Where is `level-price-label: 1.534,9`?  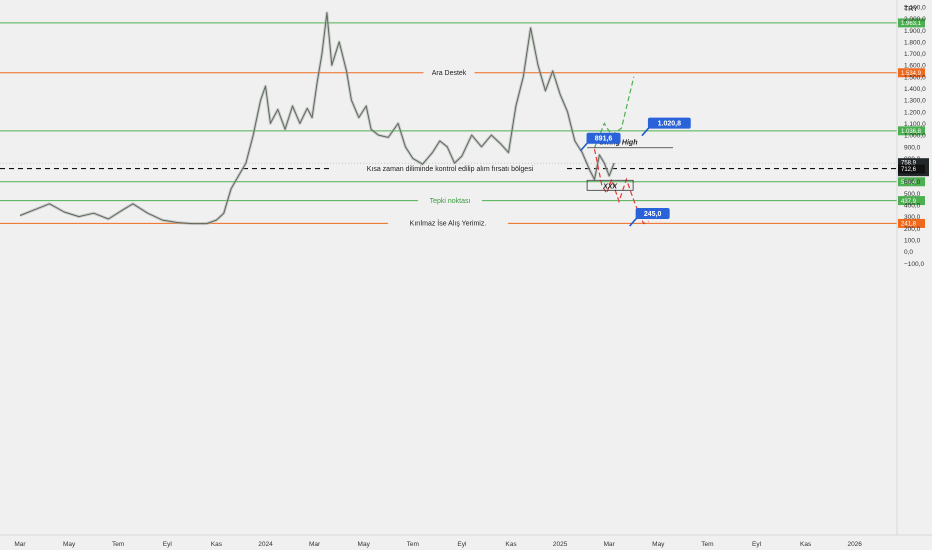 level-price-label: 1.534,9 is located at coordinates (911, 74).